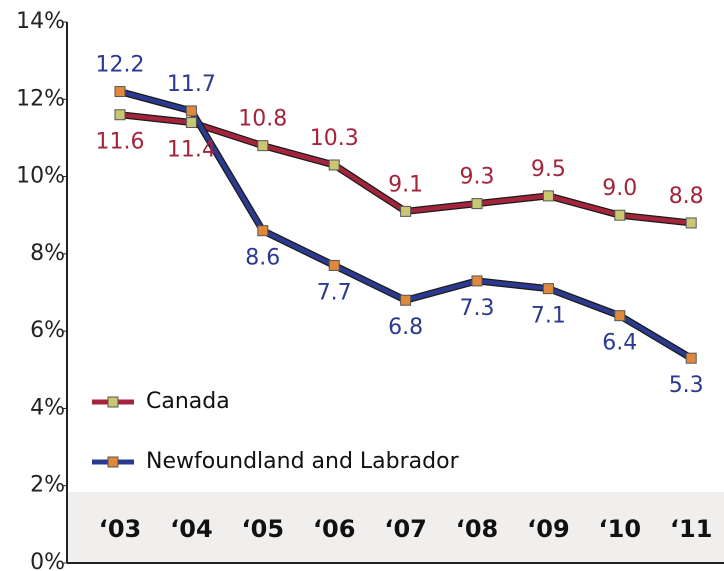  What do you see at coordinates (120, 529) in the screenshot?
I see `x-tick-label: ‘03` at bounding box center [120, 529].